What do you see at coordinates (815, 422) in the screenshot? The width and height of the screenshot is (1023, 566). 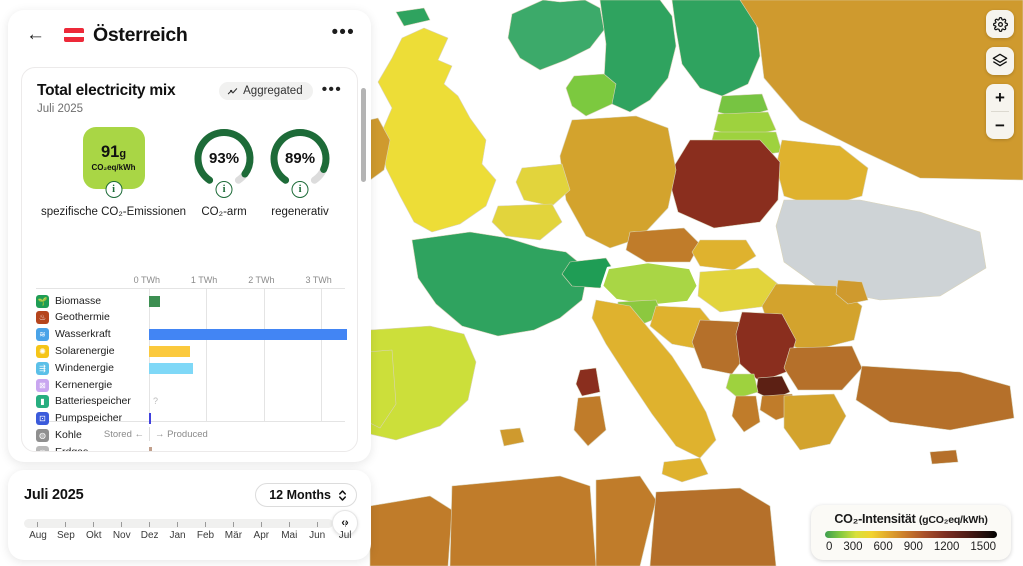 I see `country-greece` at bounding box center [815, 422].